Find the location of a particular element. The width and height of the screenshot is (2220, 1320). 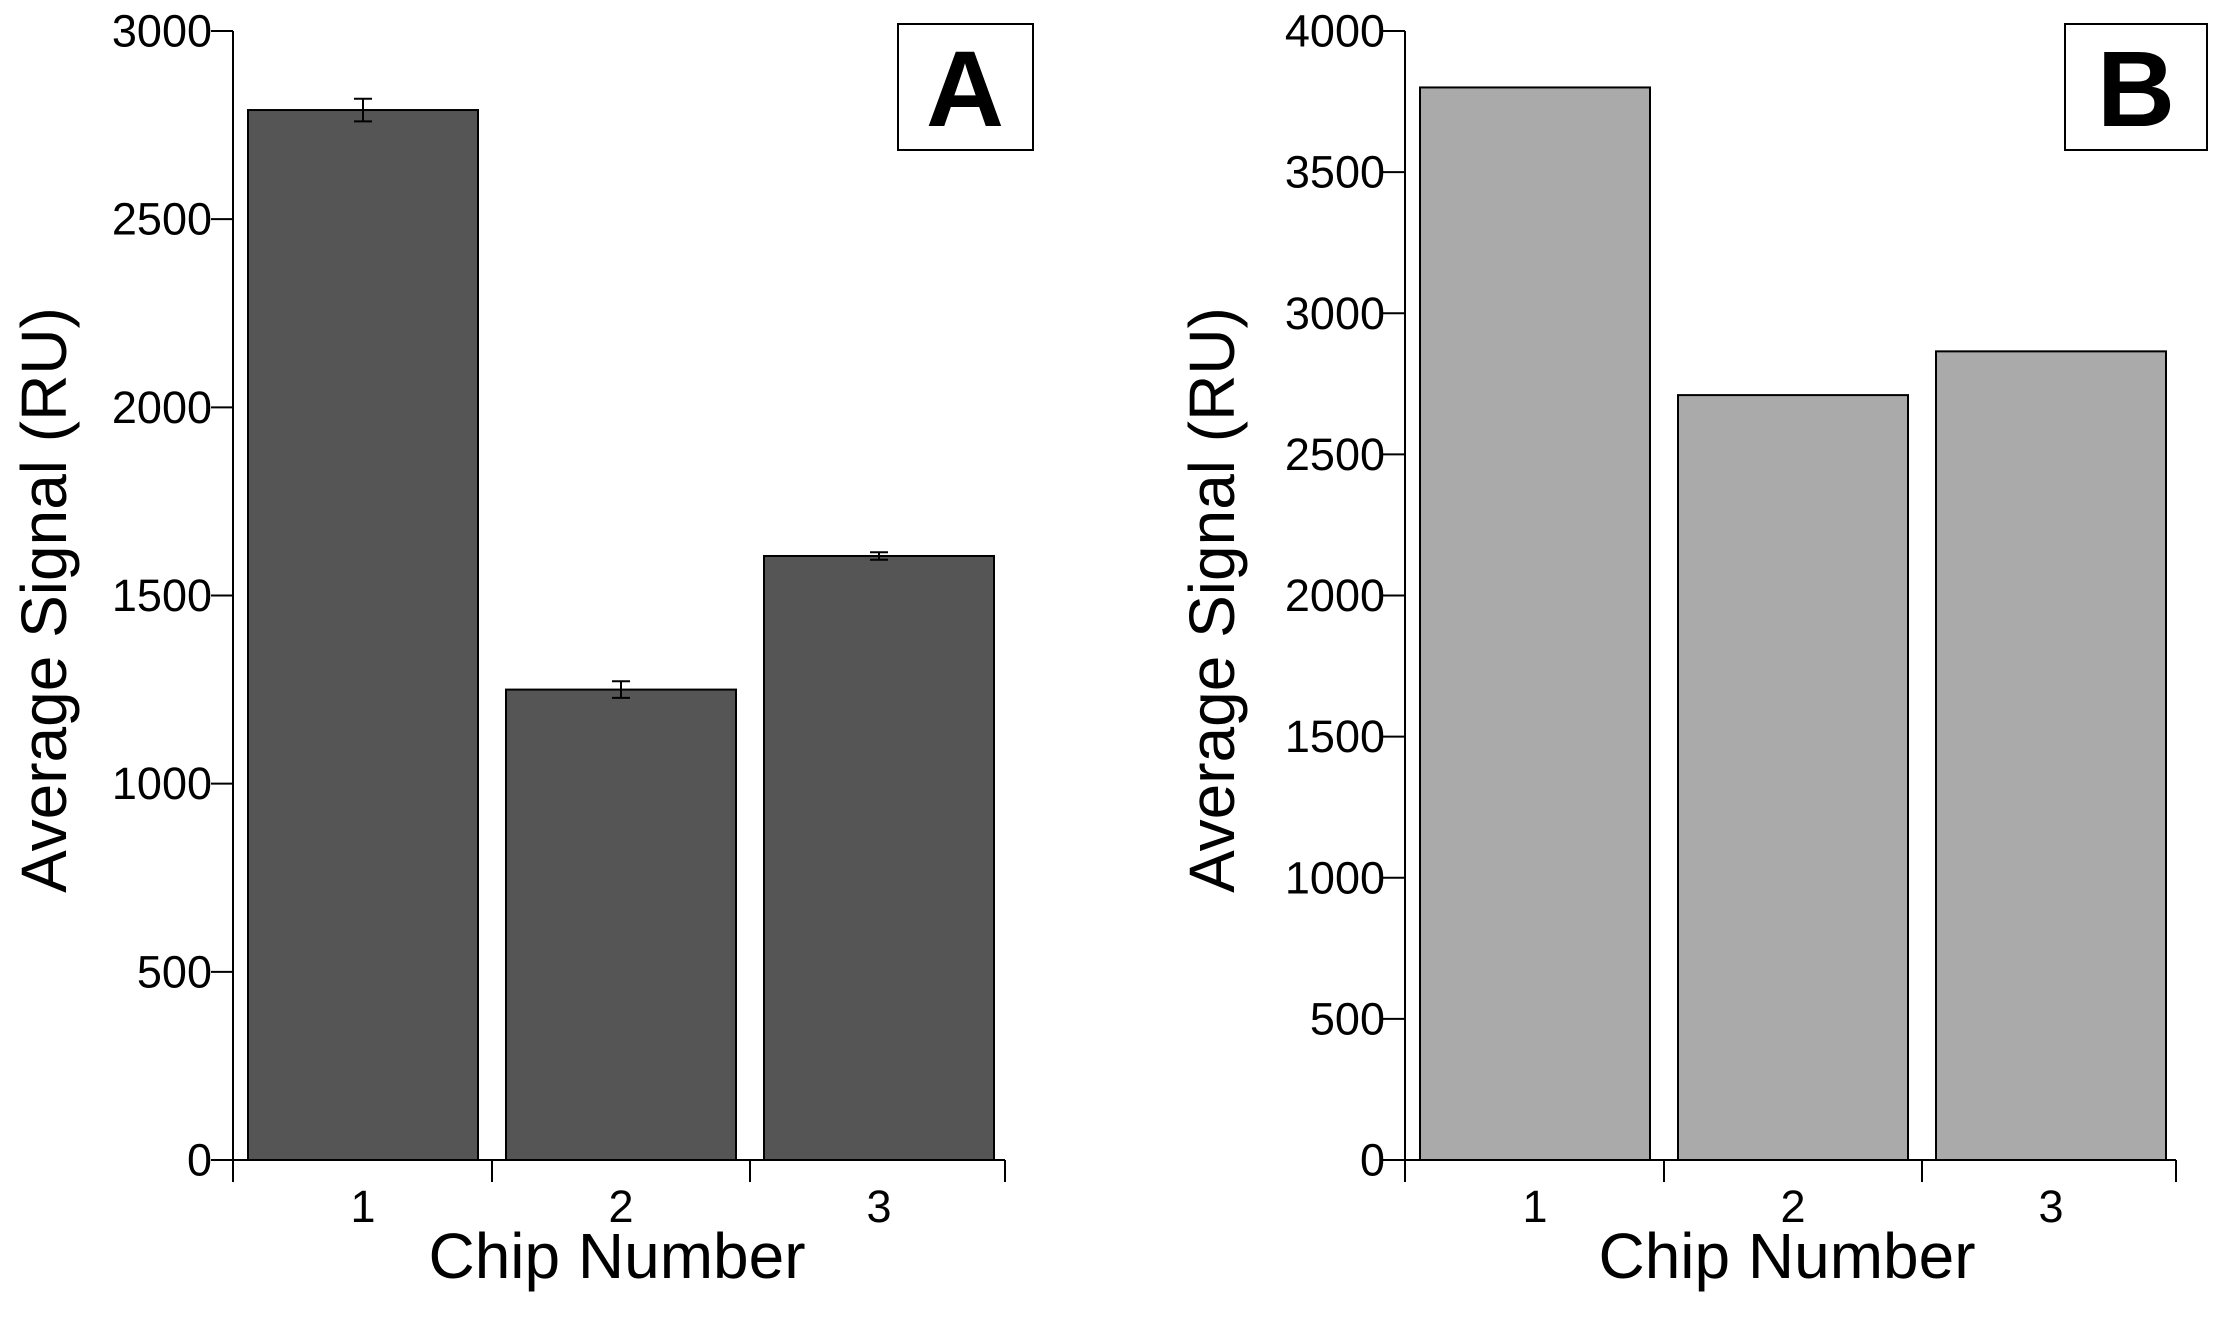

panel-b-label: B is located at coordinates (2136, 88).